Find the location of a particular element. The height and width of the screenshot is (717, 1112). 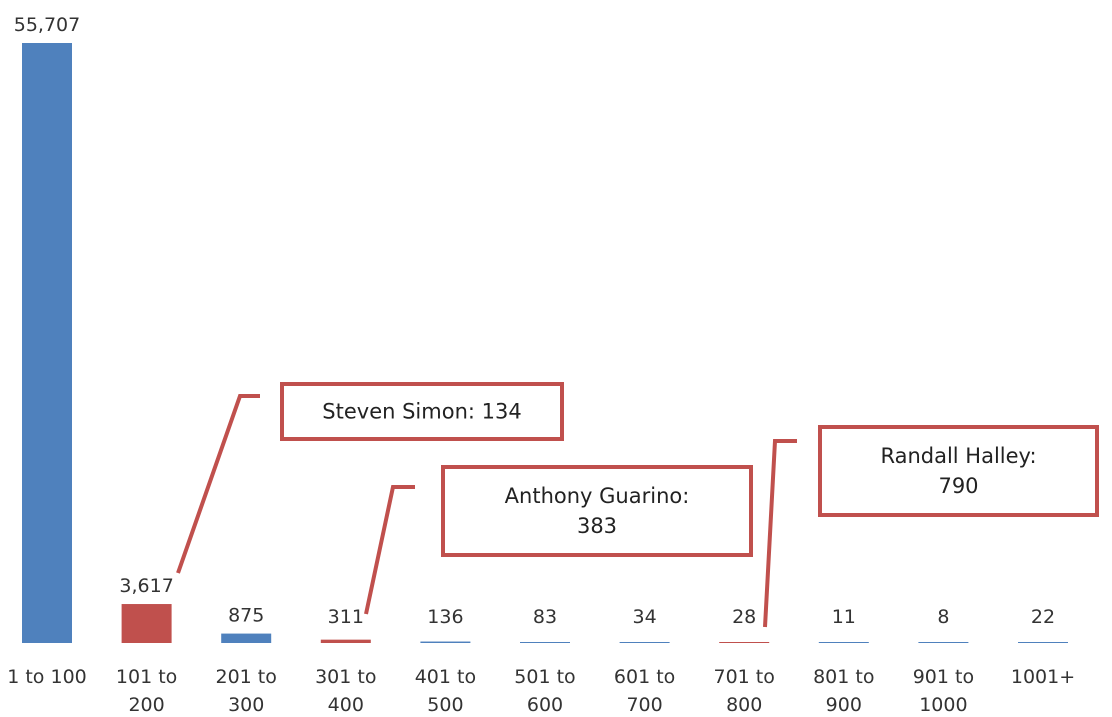

tick-label-301-to-400: 301 to 400 is located at coordinates (345, 691).